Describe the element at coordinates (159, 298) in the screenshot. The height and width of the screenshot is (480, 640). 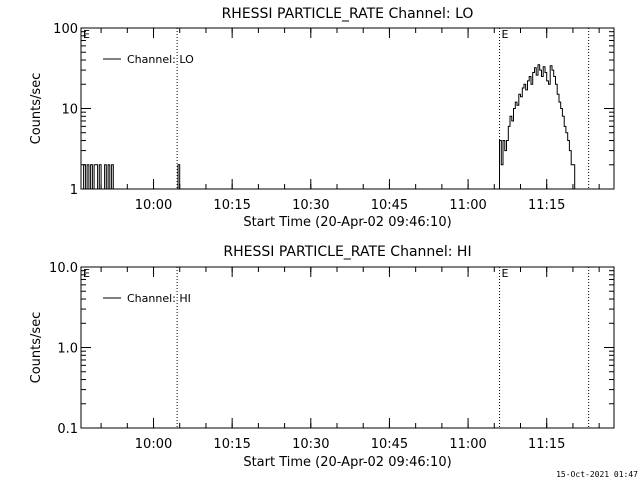
I see `legend-label: Channel: HI` at that location.